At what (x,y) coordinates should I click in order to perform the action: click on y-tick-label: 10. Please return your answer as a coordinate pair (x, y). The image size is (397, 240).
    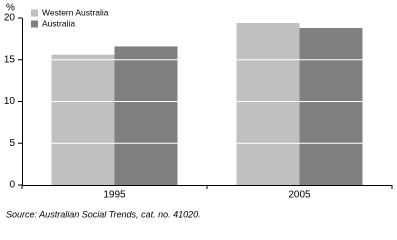
    Looking at the image, I should click on (10, 101).